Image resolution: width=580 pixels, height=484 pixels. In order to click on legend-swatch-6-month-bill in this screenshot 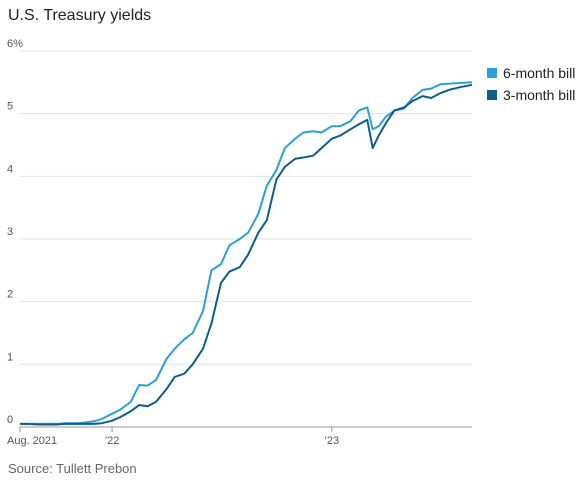, I will do `click(492, 73)`.